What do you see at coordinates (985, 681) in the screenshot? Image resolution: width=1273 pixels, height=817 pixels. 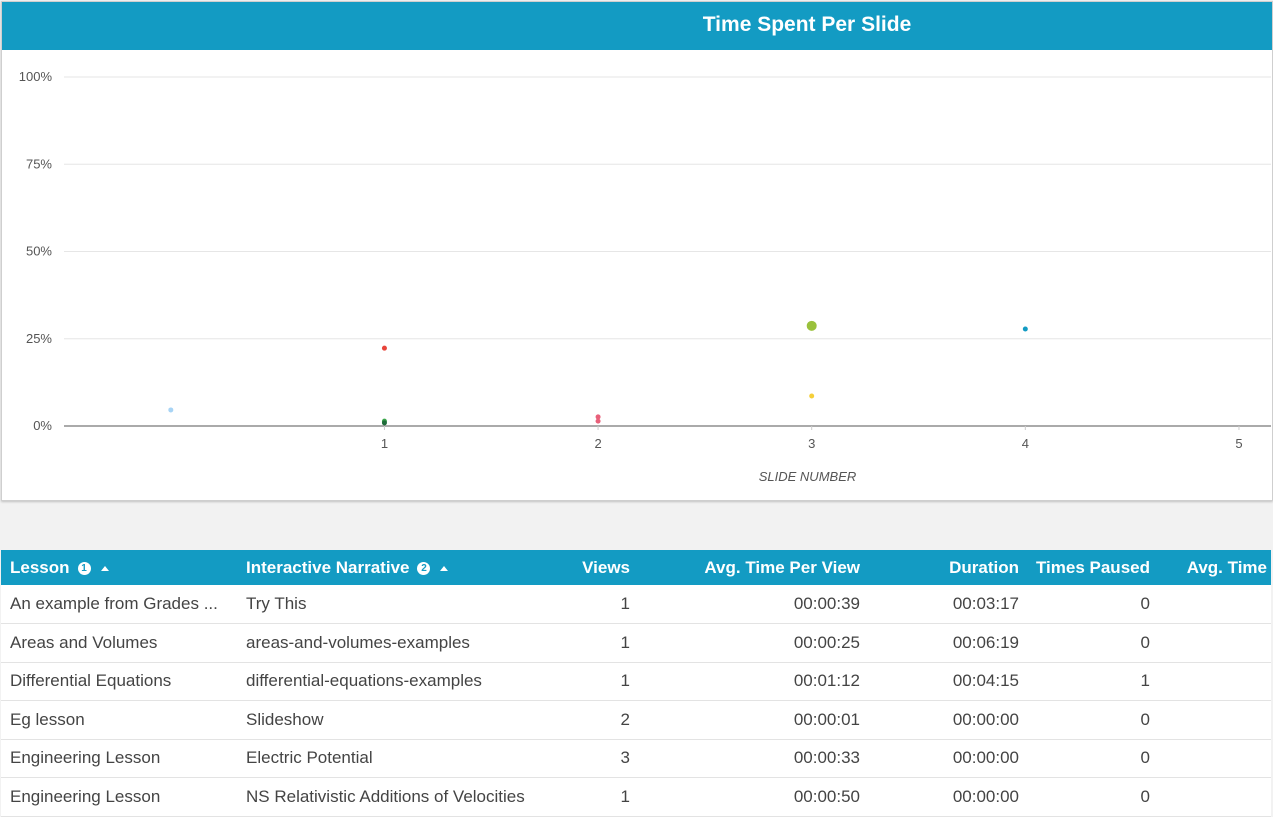 I see `table-cell: 00:04:15` at bounding box center [985, 681].